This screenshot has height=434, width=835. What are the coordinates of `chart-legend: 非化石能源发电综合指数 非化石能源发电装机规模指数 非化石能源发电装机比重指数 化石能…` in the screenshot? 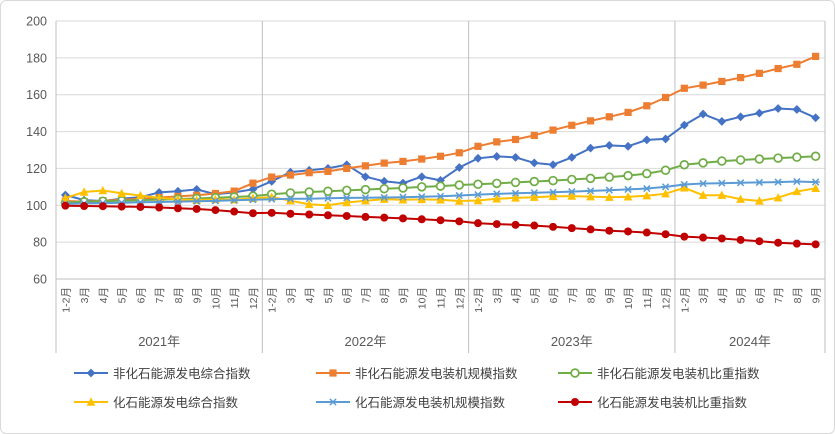 It's located at (417, 387).